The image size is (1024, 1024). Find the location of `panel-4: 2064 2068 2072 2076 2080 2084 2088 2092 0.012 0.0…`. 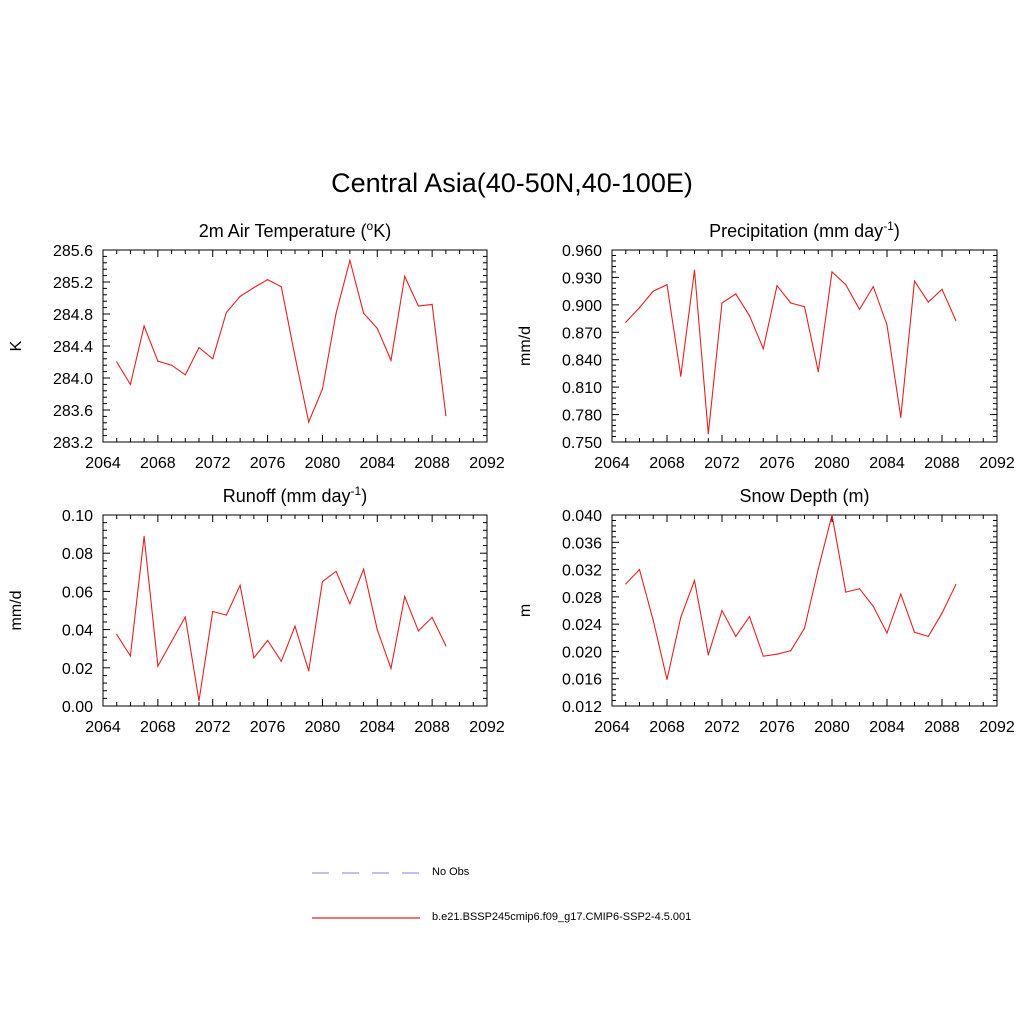

panel-4: 2064 2068 2072 2076 2080 2084 2088 2092 0.012 0.0… is located at coordinates (766, 611).